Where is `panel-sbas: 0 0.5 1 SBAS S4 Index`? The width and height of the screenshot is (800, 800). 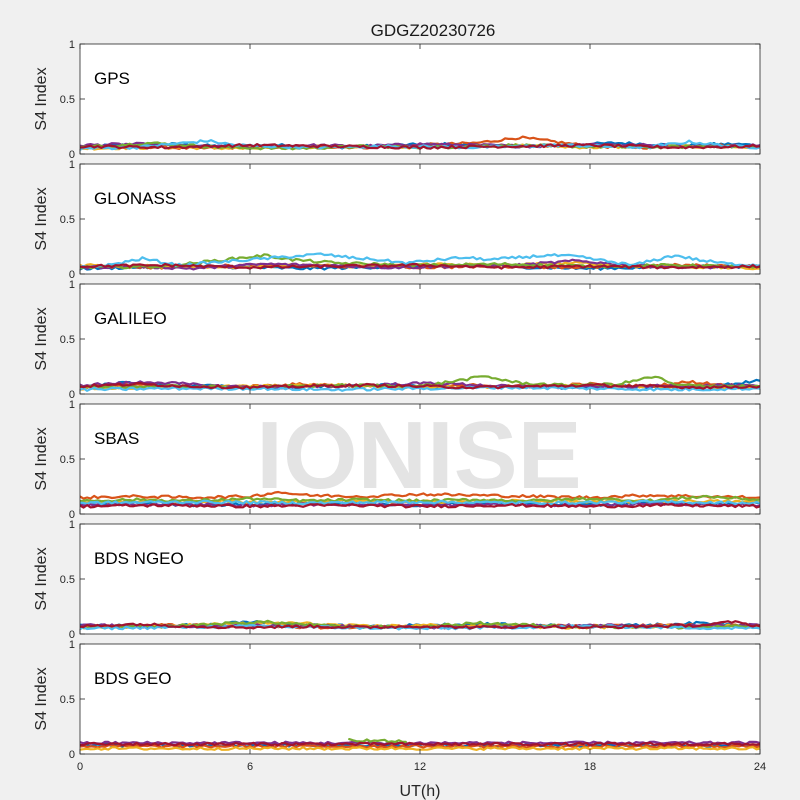 panel-sbas: 0 0.5 1 SBAS S4 Index is located at coordinates (397, 460).